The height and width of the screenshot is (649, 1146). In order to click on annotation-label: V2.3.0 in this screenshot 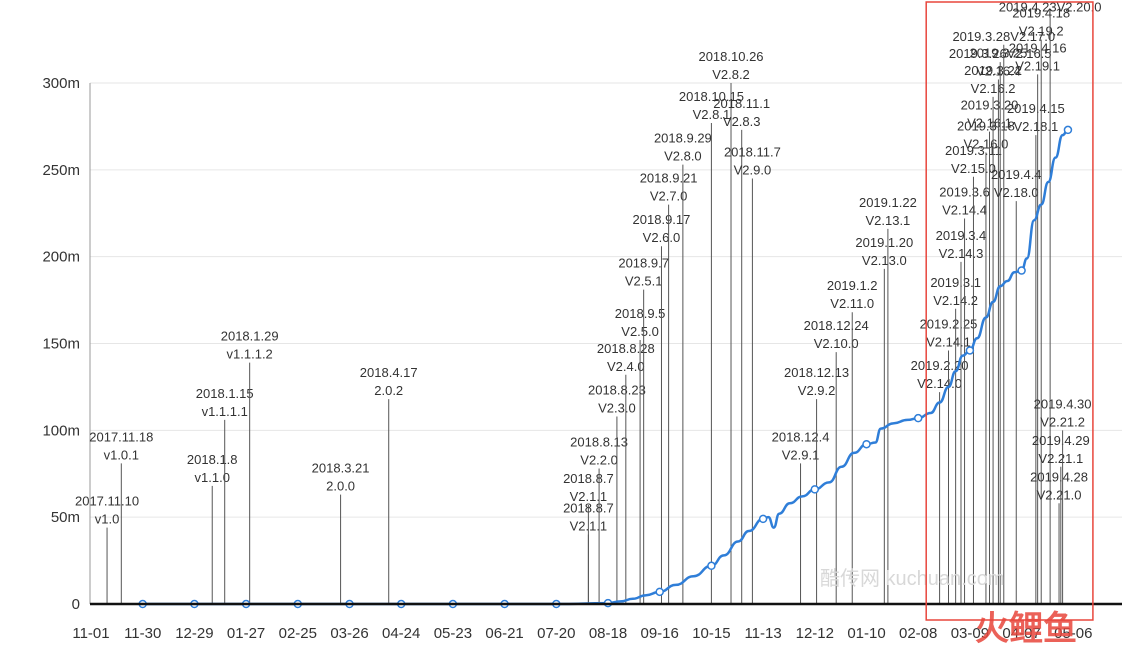, I will do `click(617, 407)`.